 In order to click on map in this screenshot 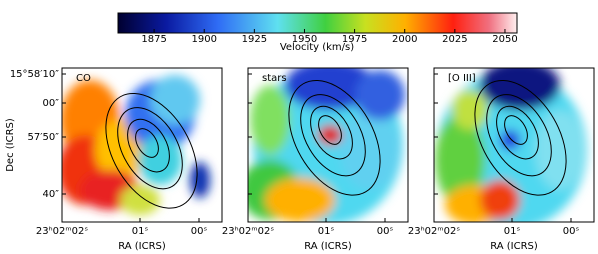, I will do `click(136, 145)`.